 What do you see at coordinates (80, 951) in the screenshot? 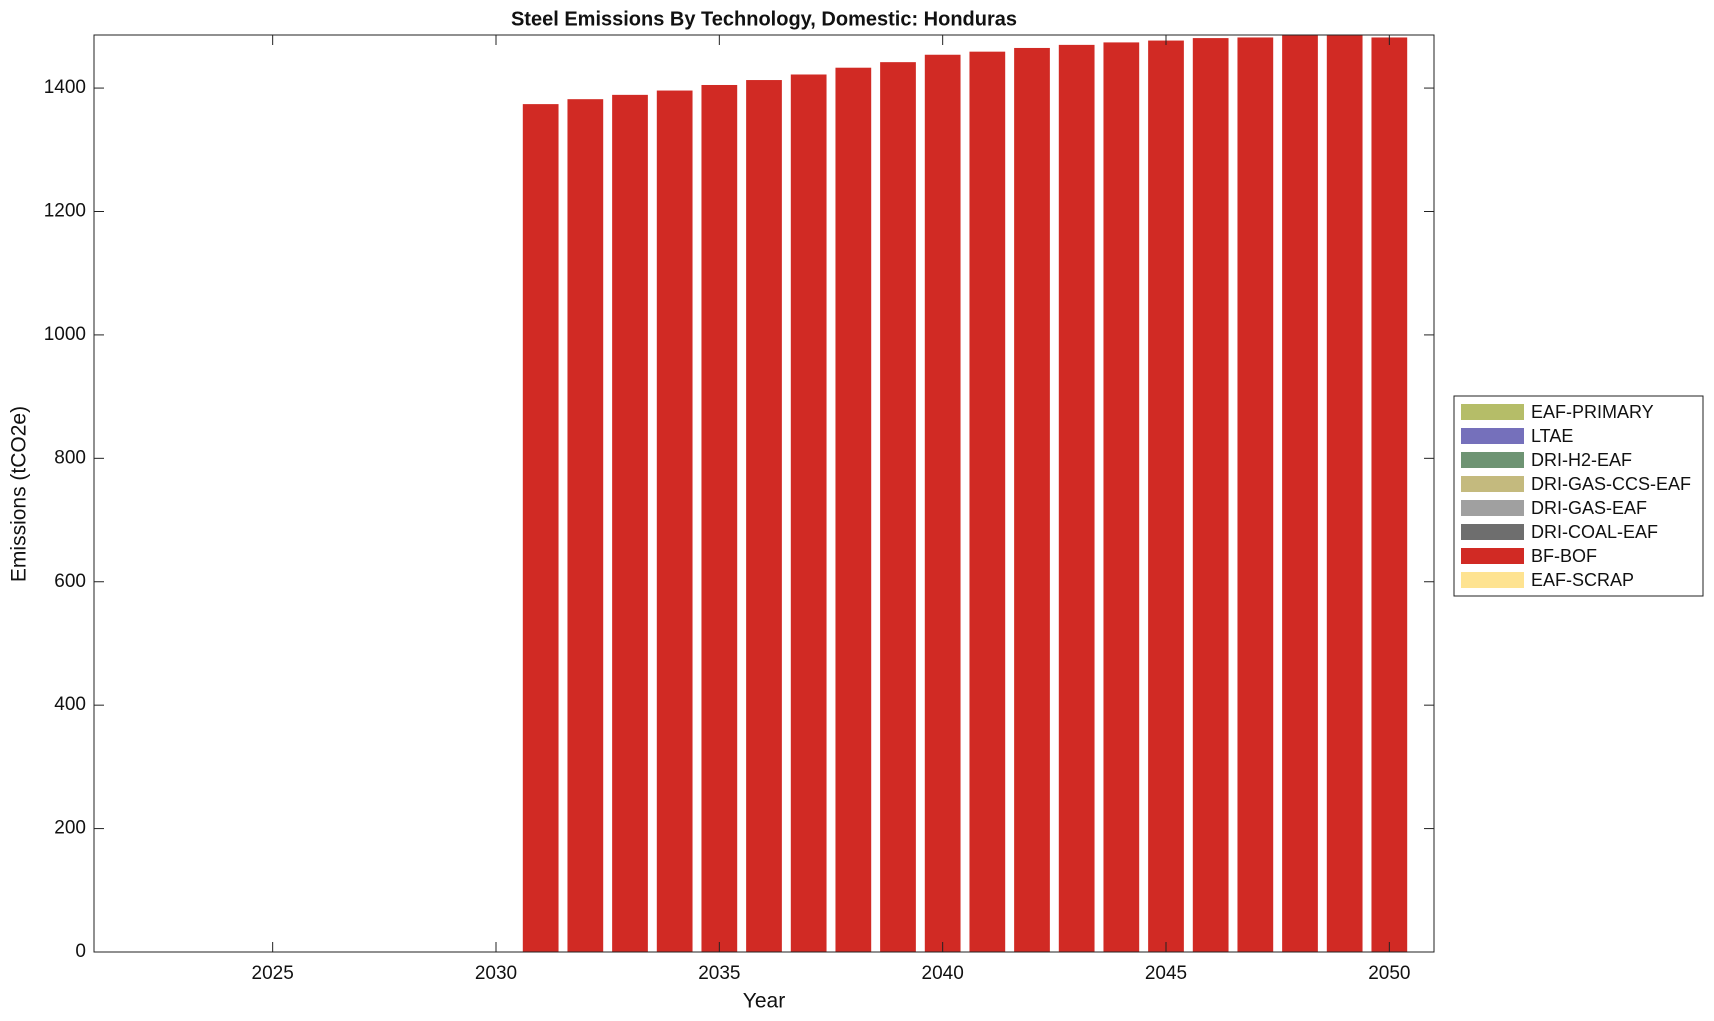
I see `y-tick-label: 0` at bounding box center [80, 951].